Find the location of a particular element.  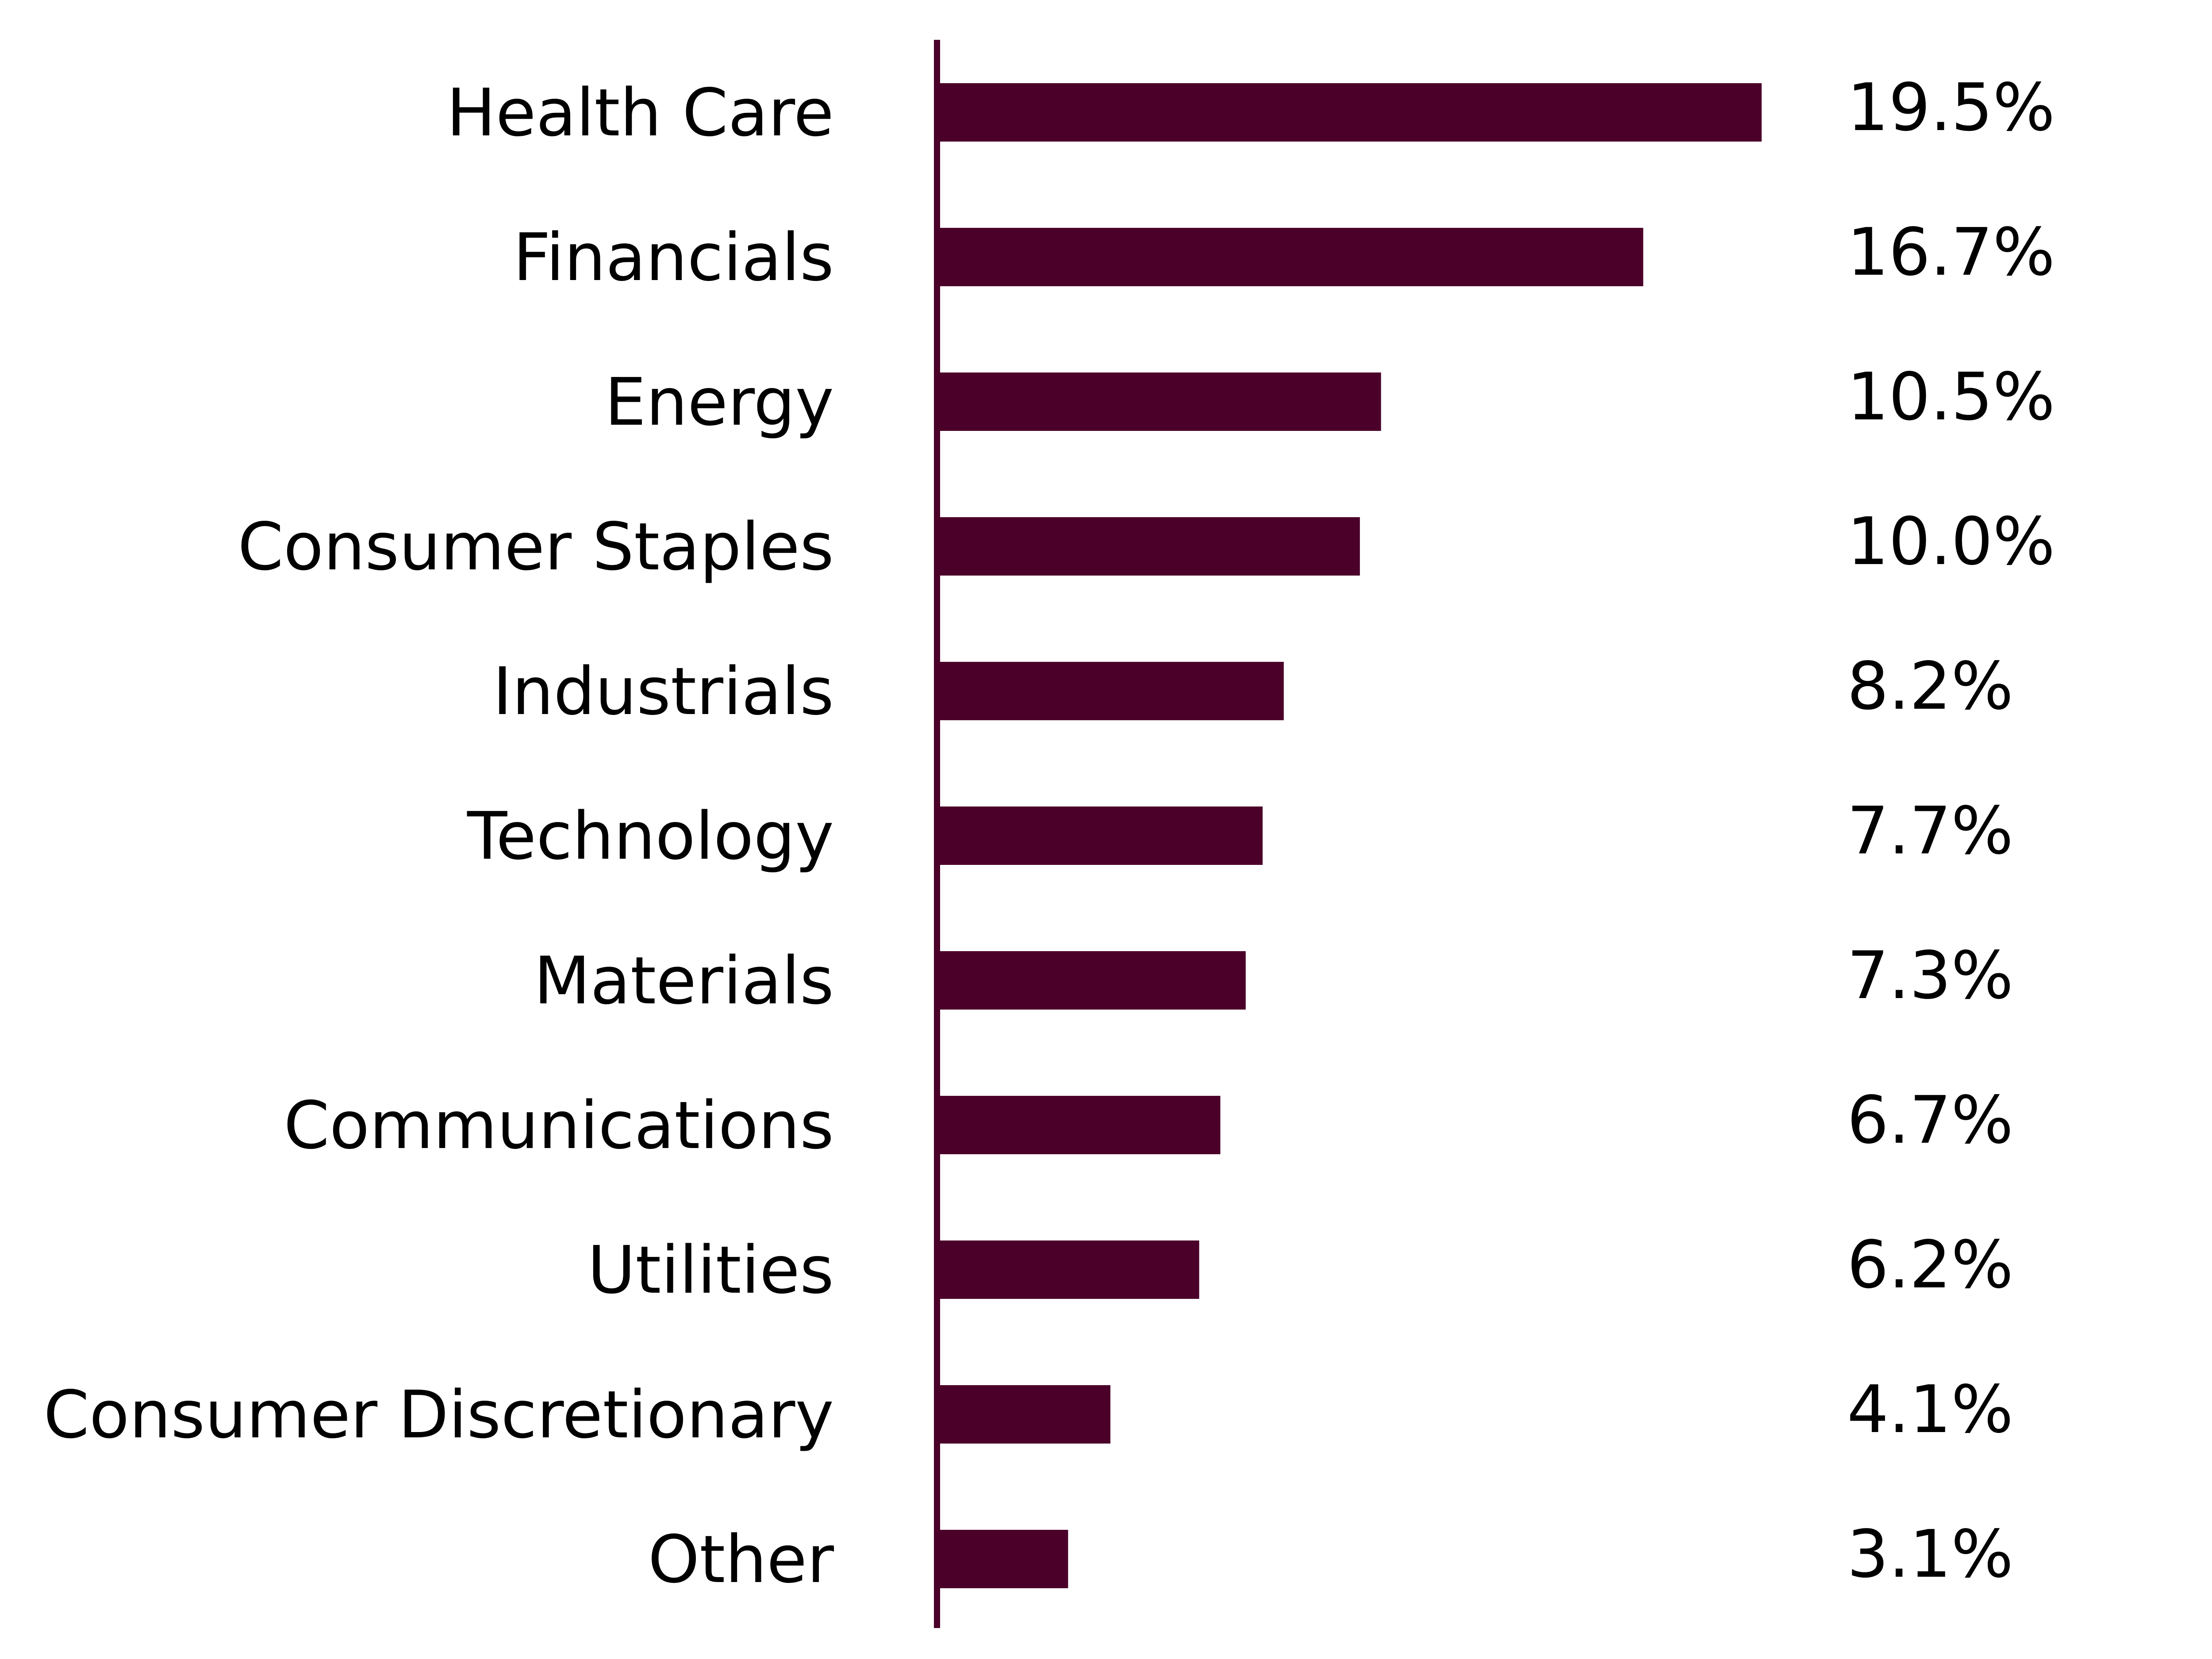

category-label: Energy is located at coordinates (719, 402).